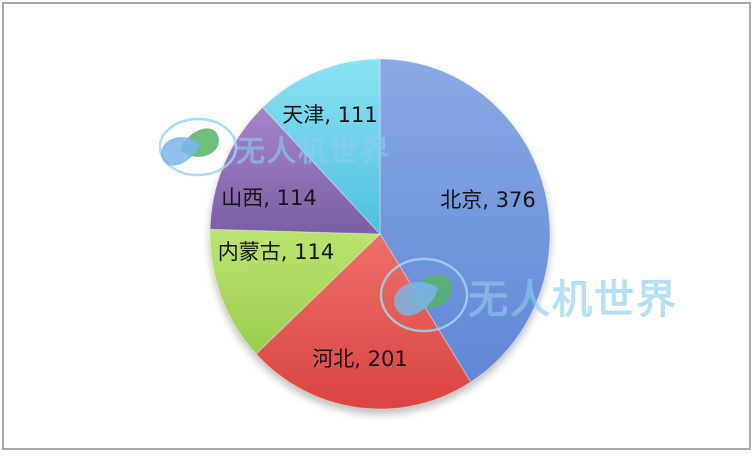 This screenshot has height=456, width=753. Describe the element at coordinates (329, 115) in the screenshot. I see `pie-data-label: 天津, 111` at that location.